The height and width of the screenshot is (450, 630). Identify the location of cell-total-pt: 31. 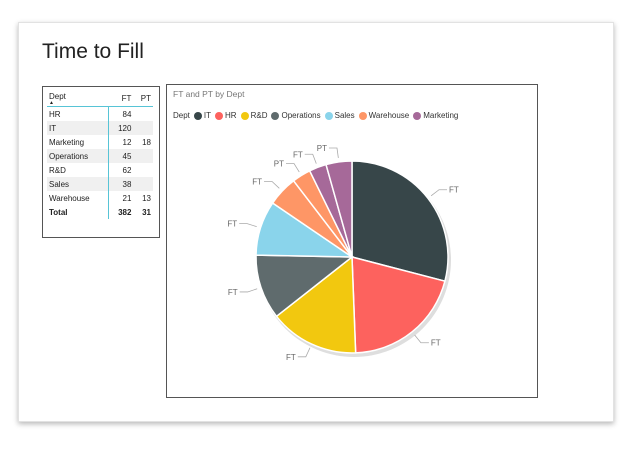
(143, 212).